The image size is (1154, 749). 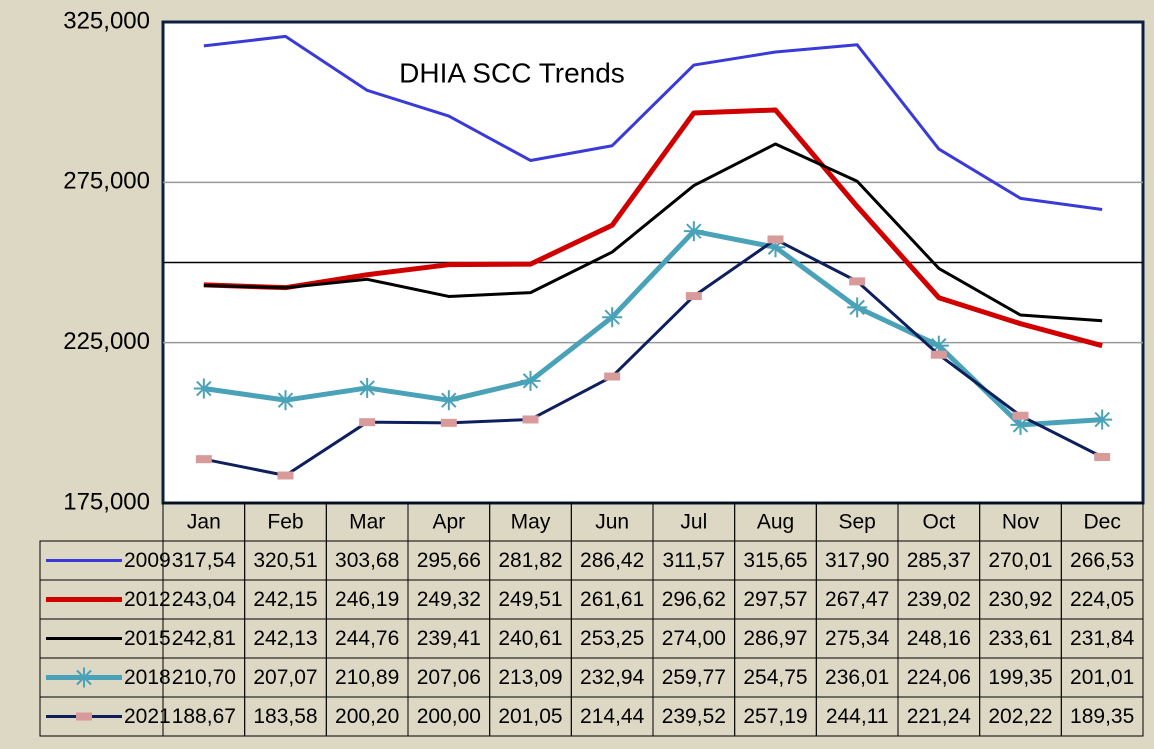 What do you see at coordinates (147, 716) in the screenshot?
I see `legend-label: 2021` at bounding box center [147, 716].